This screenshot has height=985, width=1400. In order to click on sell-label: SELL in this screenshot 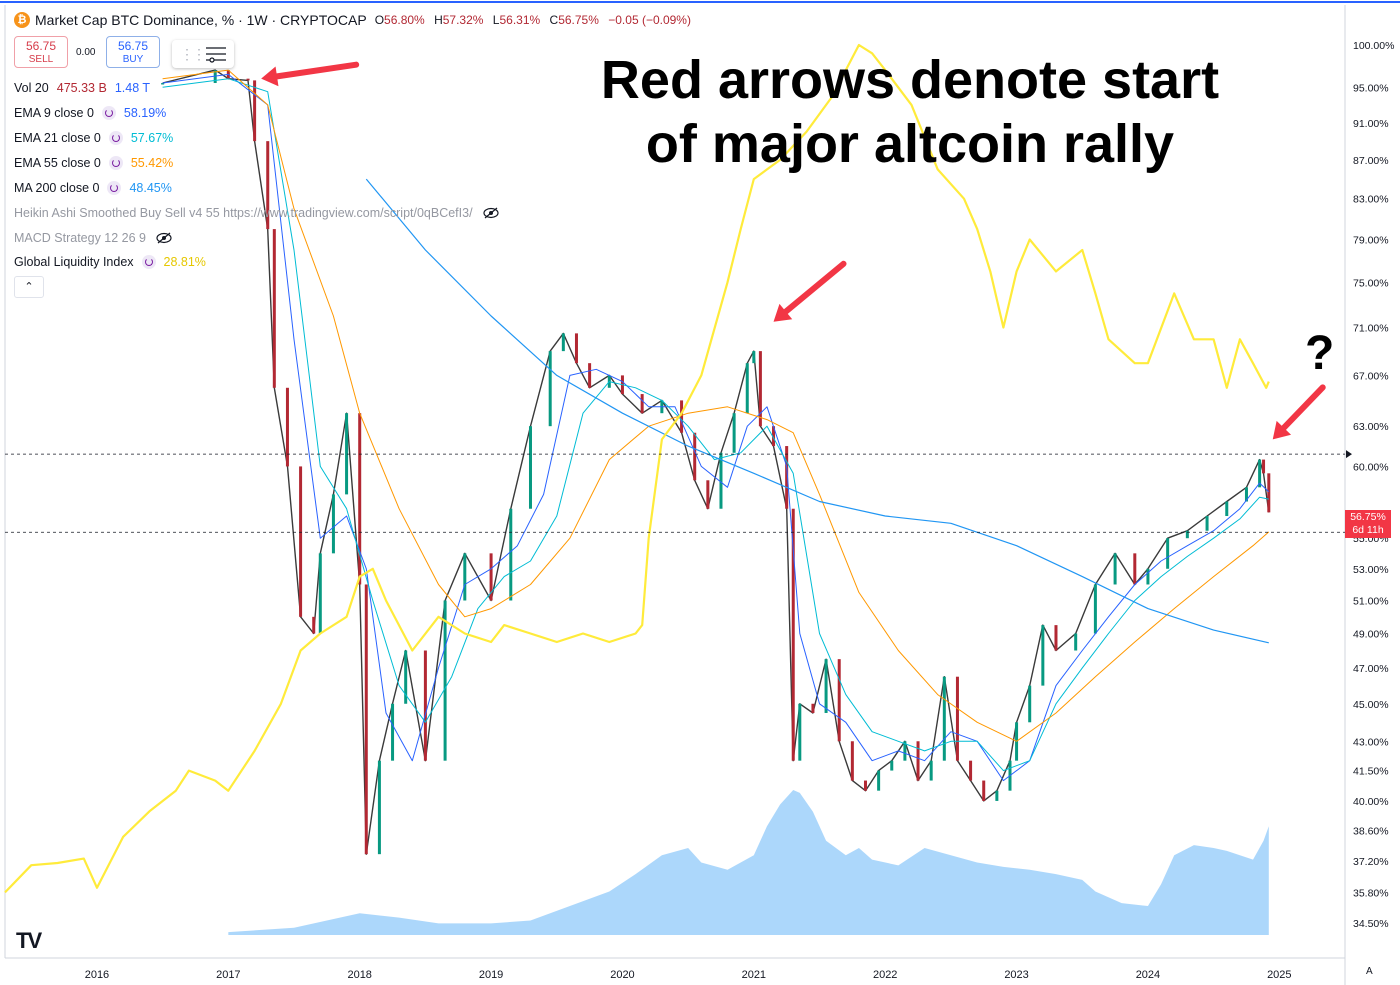, I will do `click(41, 59)`.